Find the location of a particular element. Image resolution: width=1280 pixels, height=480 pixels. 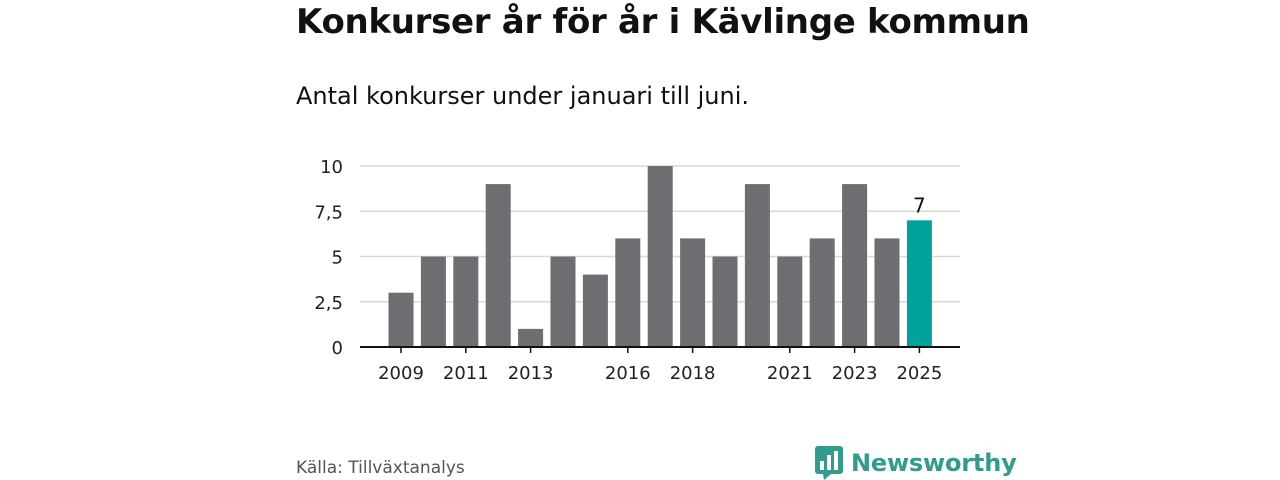

bar-2009 is located at coordinates (401, 319).